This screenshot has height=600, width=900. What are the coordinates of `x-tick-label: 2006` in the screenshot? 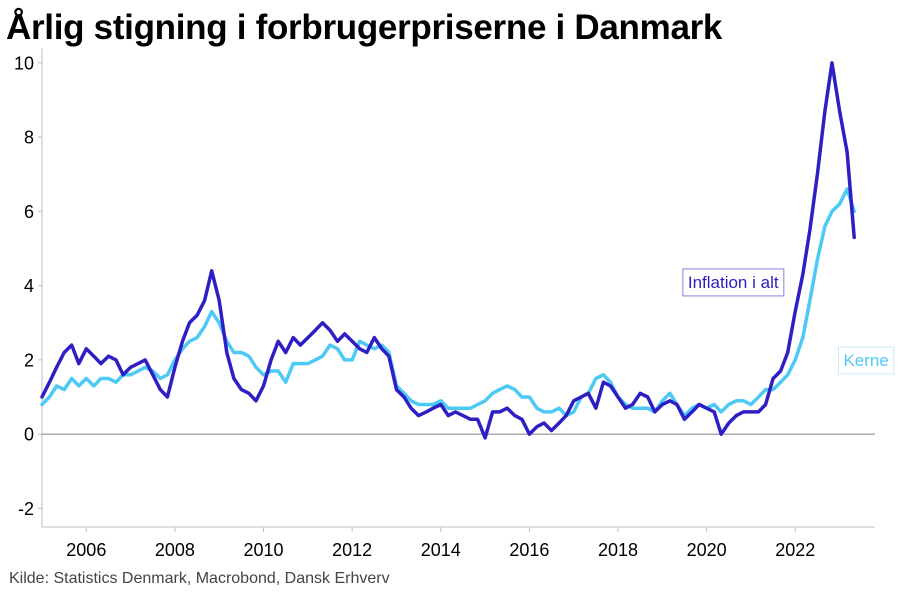 It's located at (86, 550).